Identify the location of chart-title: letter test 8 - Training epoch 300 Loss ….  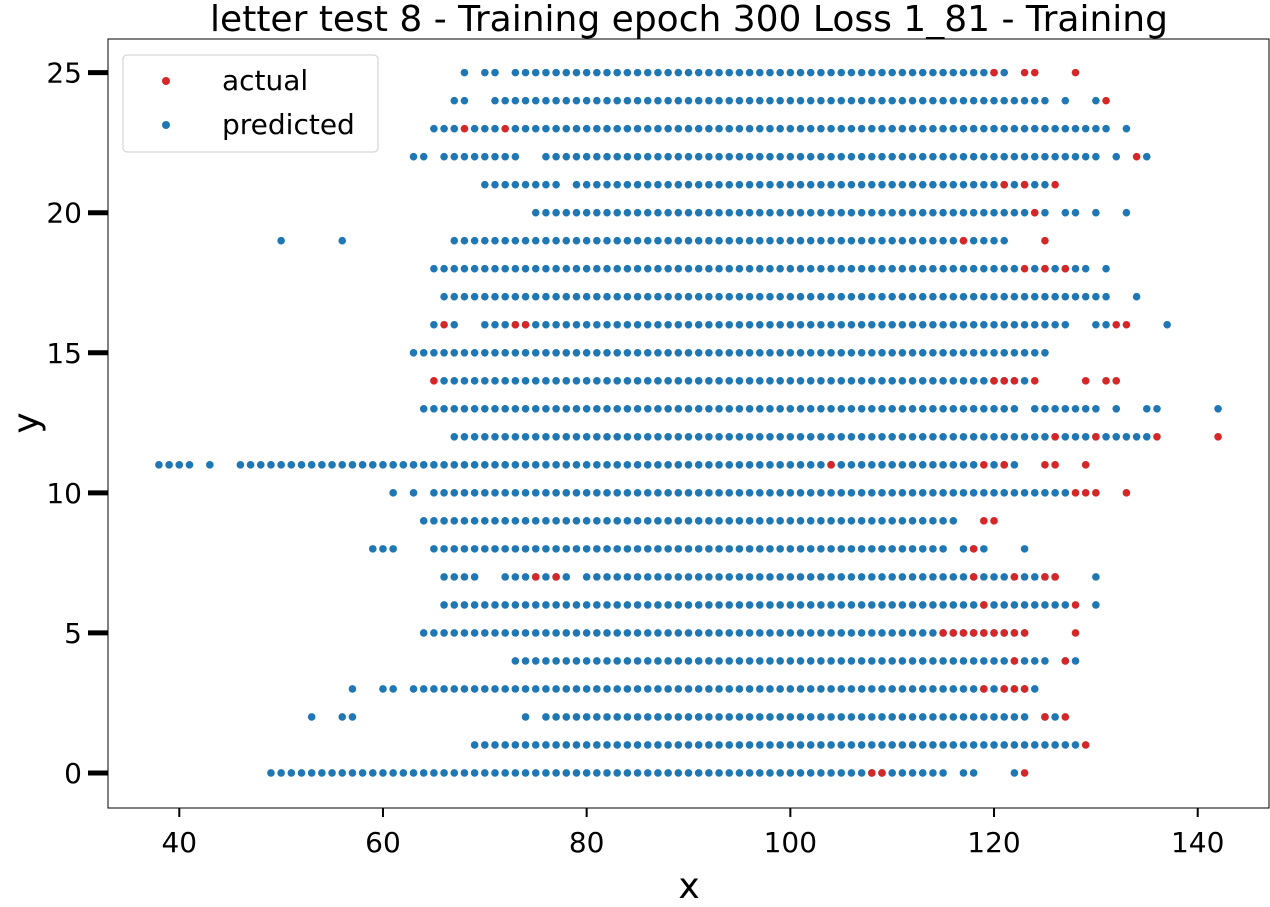
(689, 20).